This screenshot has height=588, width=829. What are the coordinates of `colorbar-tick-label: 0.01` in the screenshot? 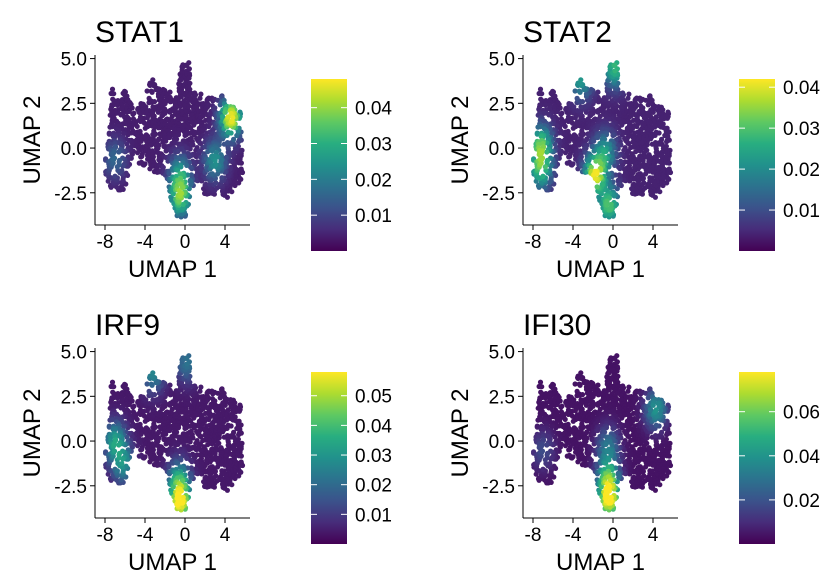 It's located at (373, 216).